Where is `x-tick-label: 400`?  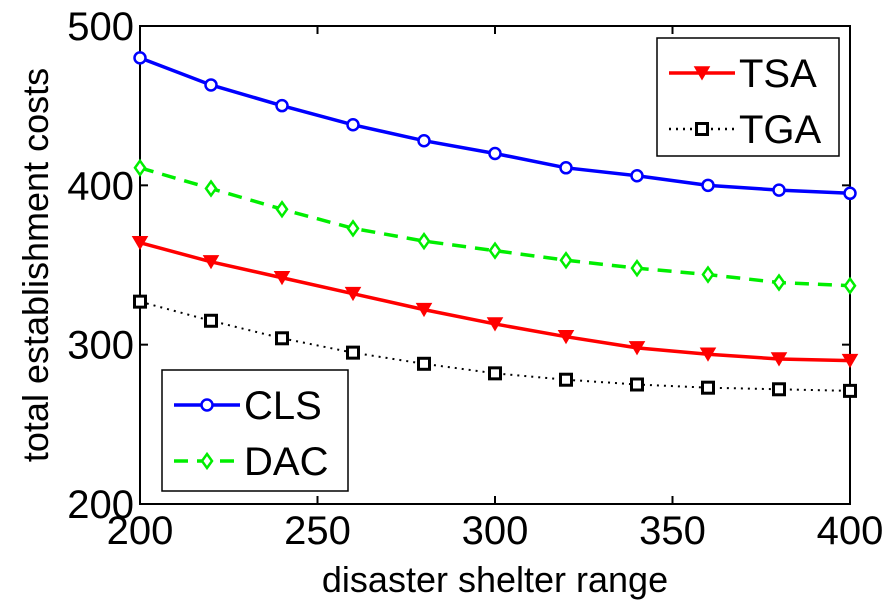
x-tick-label: 400 is located at coordinates (850, 531).